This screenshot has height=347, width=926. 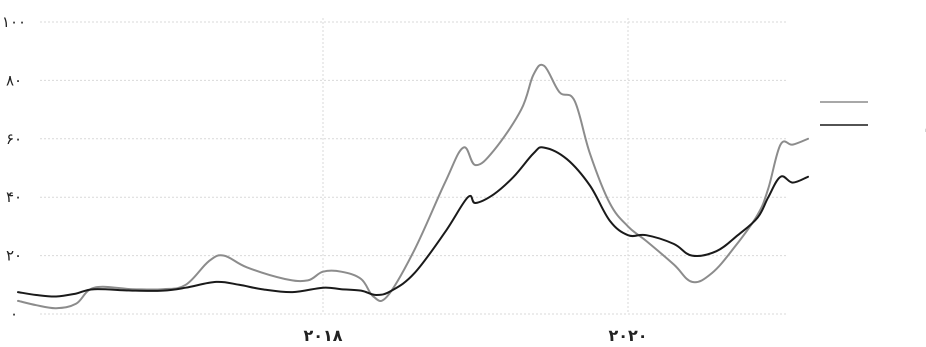 What do you see at coordinates (14, 197) in the screenshot?
I see `y-tick-label: ۴۰` at bounding box center [14, 197].